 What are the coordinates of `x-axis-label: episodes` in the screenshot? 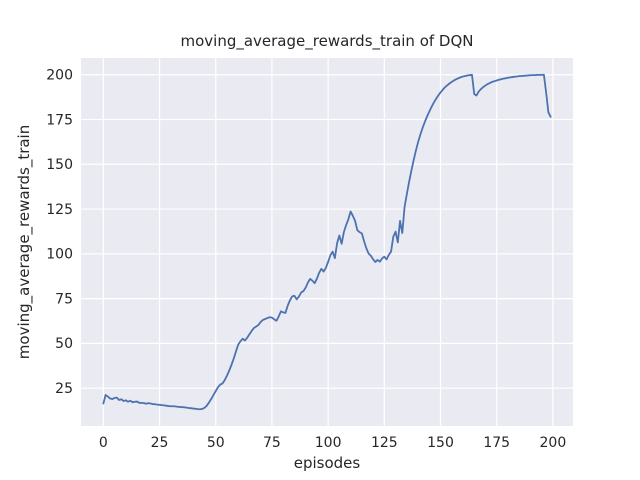 It's located at (327, 463).